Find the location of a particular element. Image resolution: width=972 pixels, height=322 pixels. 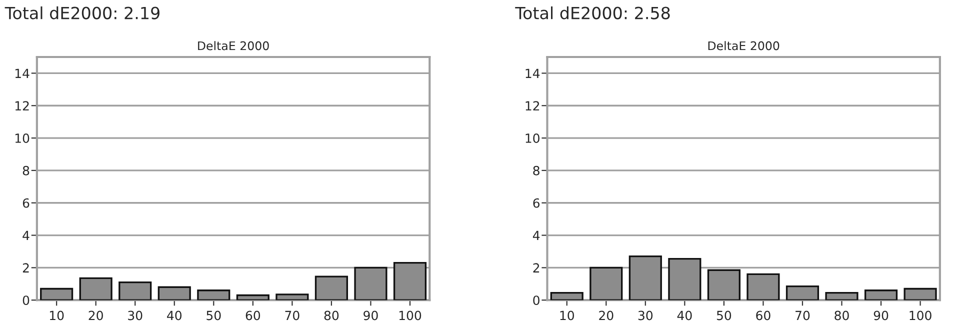

chart-title: Total dE2000: 2.19 is located at coordinates (82, 13).